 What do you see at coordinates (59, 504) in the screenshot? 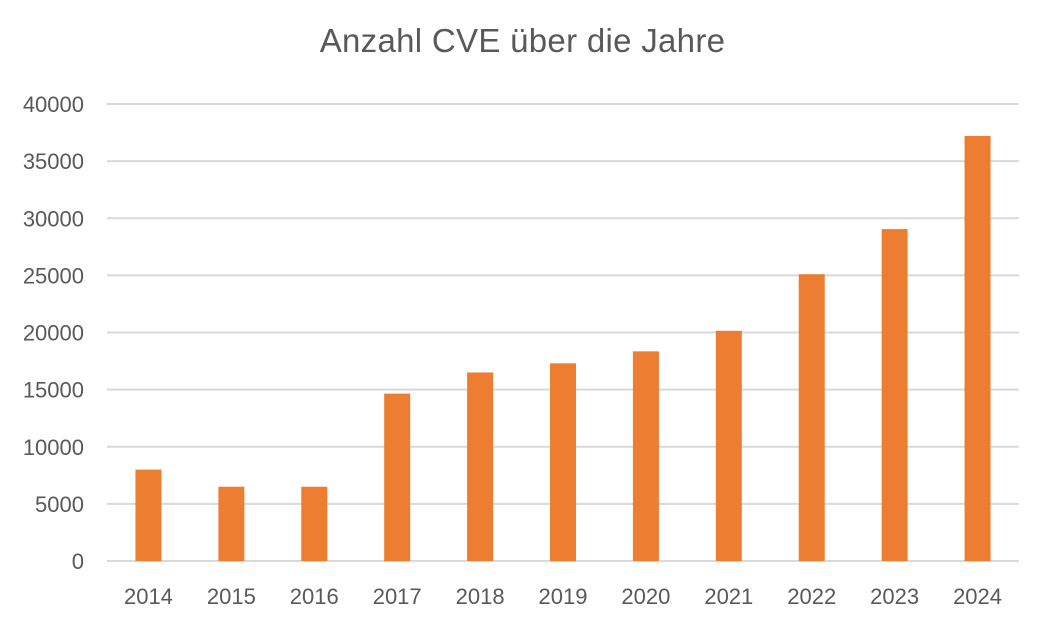
I see `y-tick-label: 5000` at bounding box center [59, 504].